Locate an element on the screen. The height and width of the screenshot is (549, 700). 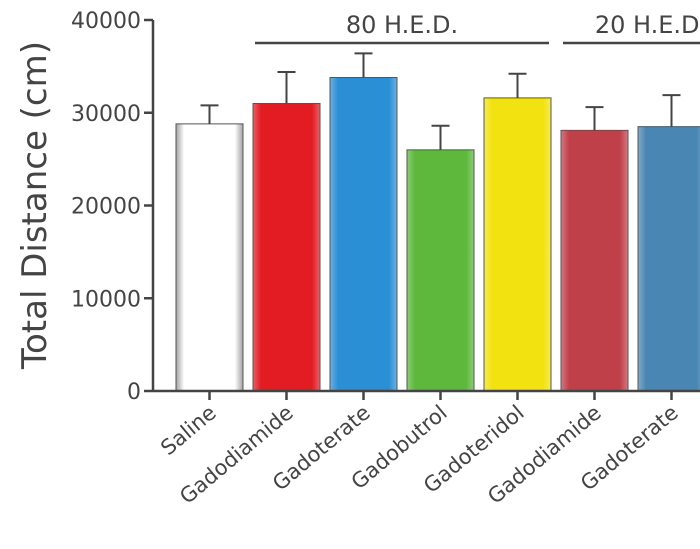
group-annotations: 80 H.E.D. 20 H.E.D. is located at coordinates (477, 28).